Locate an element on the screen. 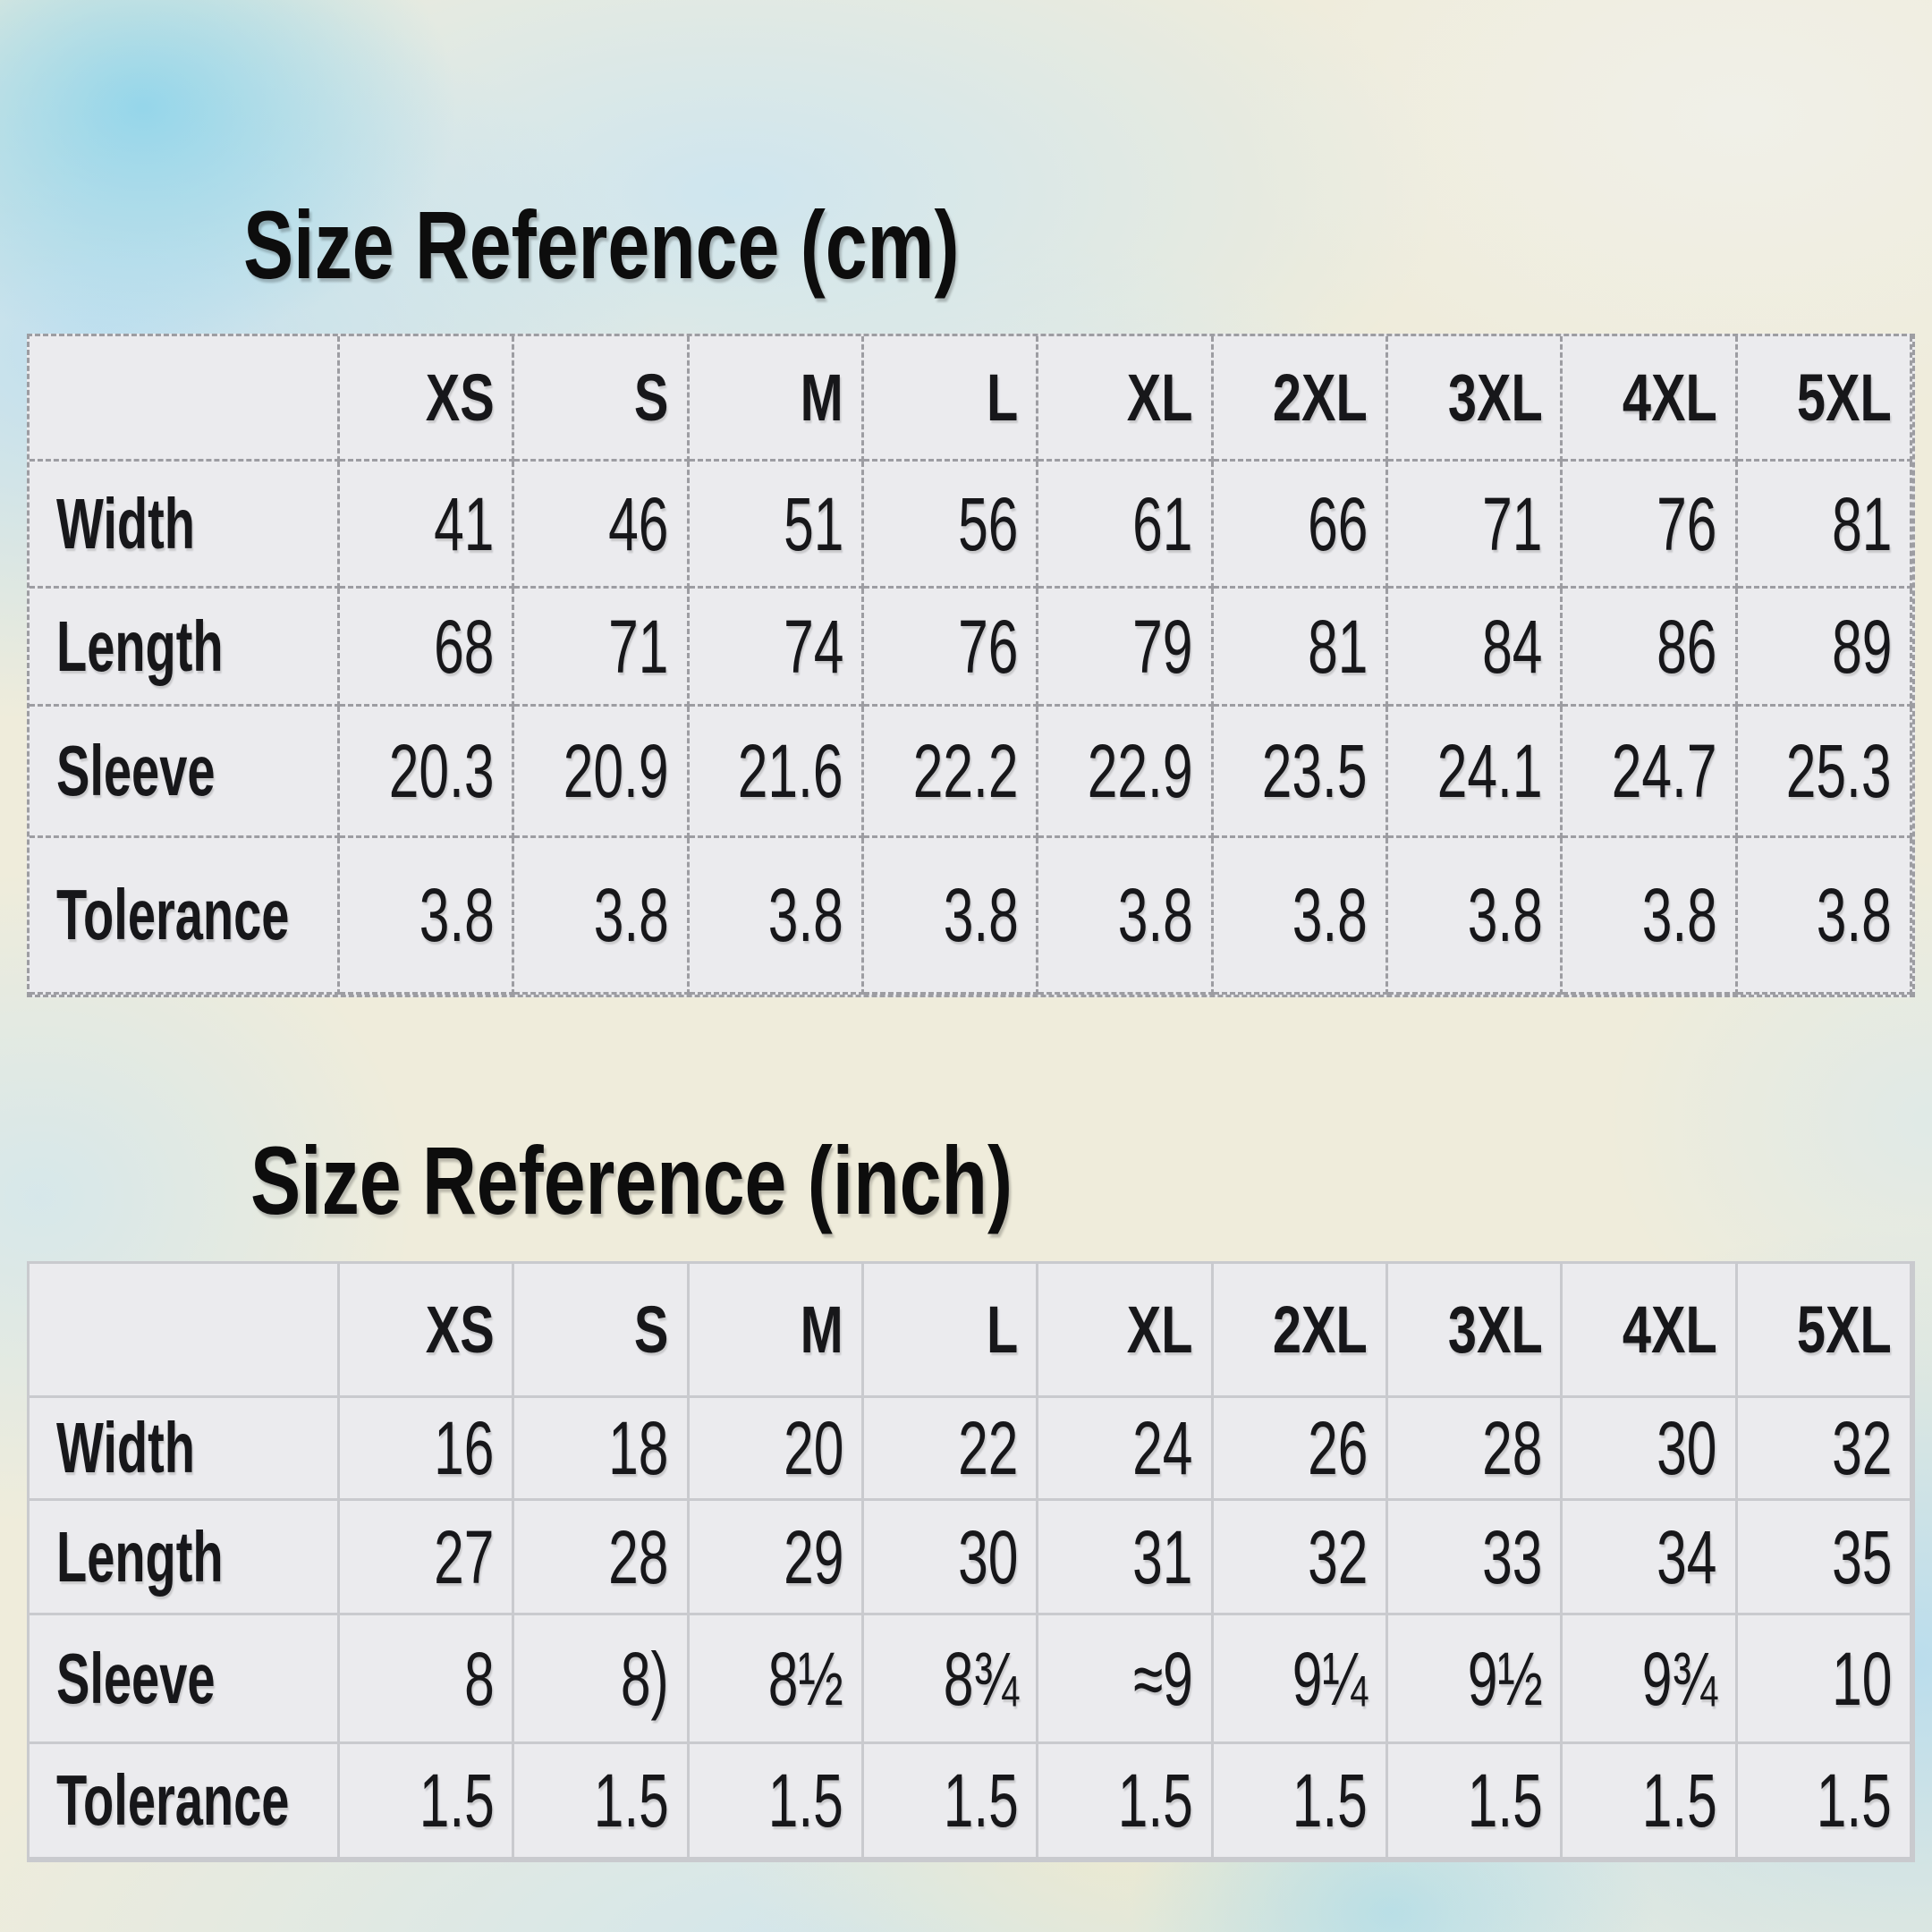 Image resolution: width=1932 pixels, height=1932 pixels. value-cell: 27 is located at coordinates (427, 1558).